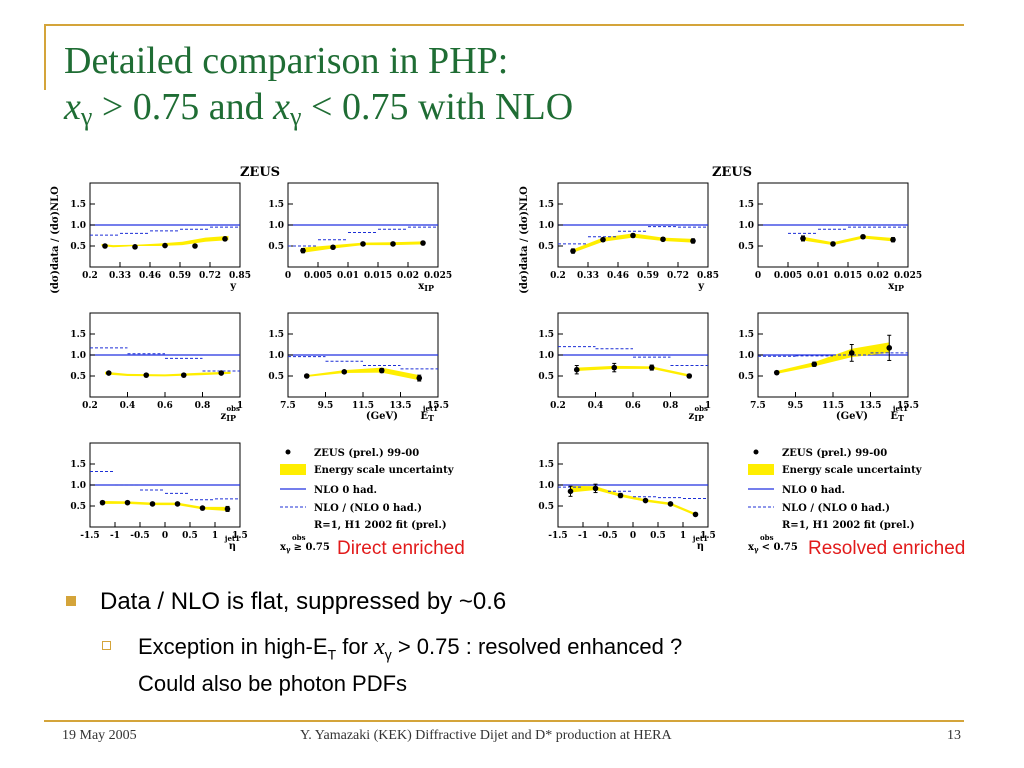  I want to click on experiment-label: ZEUS, so click(732, 172).